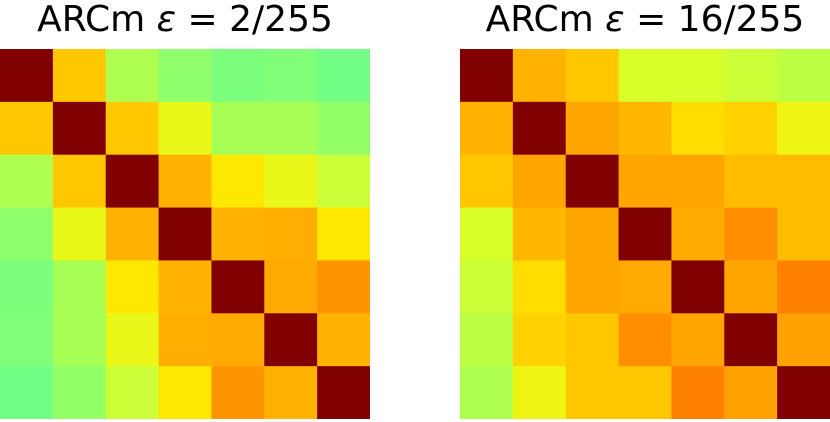  Describe the element at coordinates (698, 340) in the screenshot. I see `heatmap-cell-r5-c4` at that location.